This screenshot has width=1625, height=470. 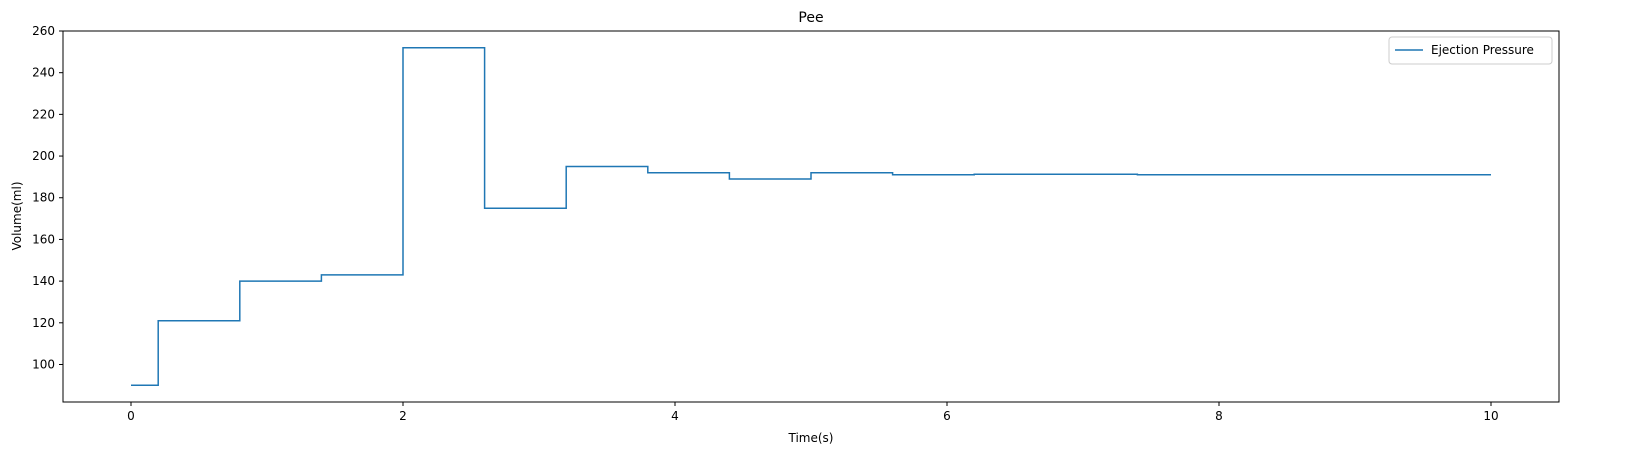 I want to click on y-axis-label: Volume(ml), so click(x=17, y=215).